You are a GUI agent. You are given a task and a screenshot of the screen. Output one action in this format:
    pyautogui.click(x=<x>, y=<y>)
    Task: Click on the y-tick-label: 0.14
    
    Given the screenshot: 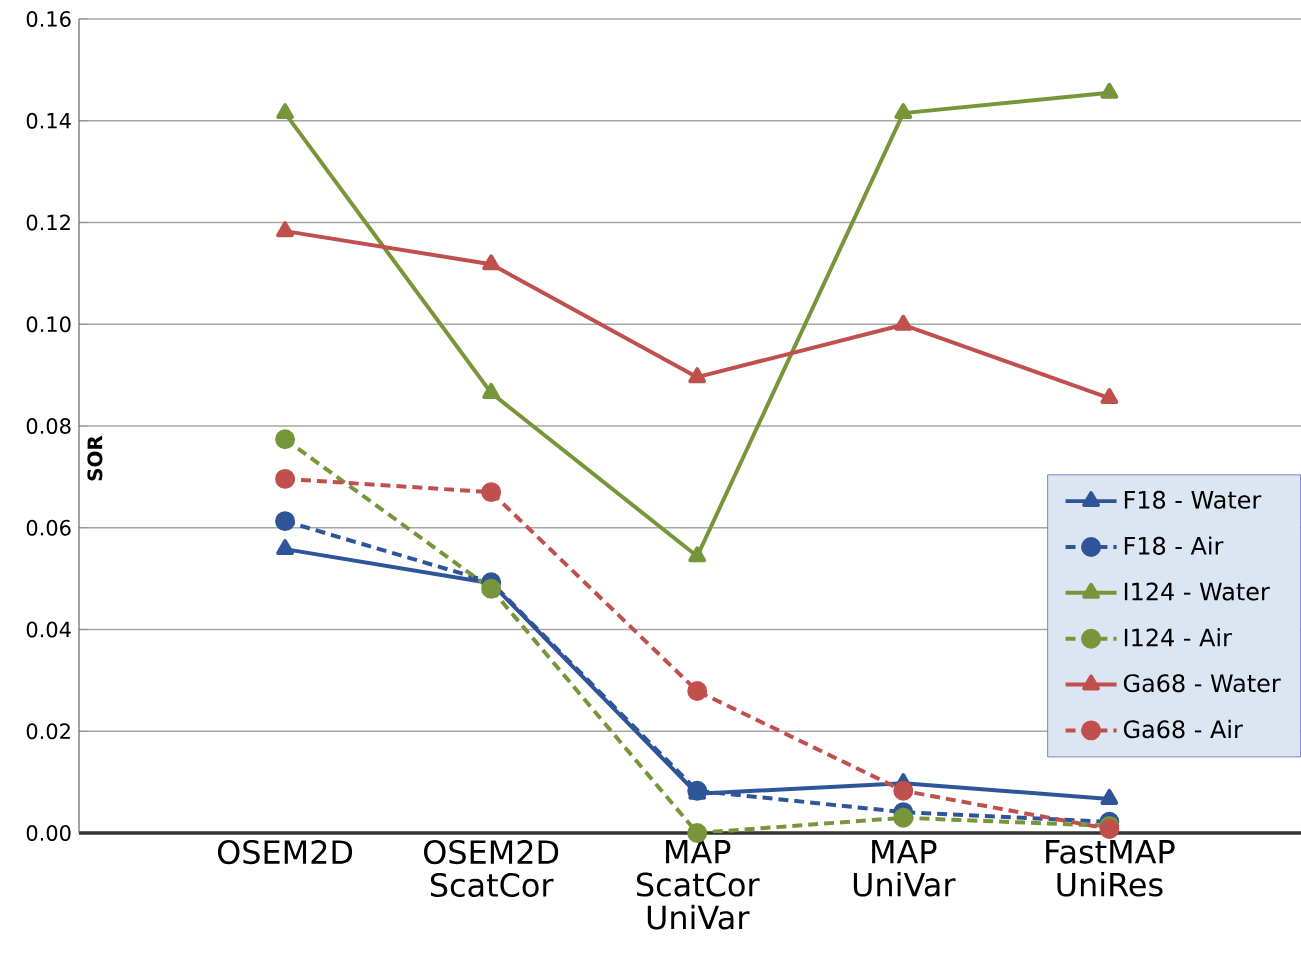 What is the action you would take?
    pyautogui.click(x=48, y=120)
    